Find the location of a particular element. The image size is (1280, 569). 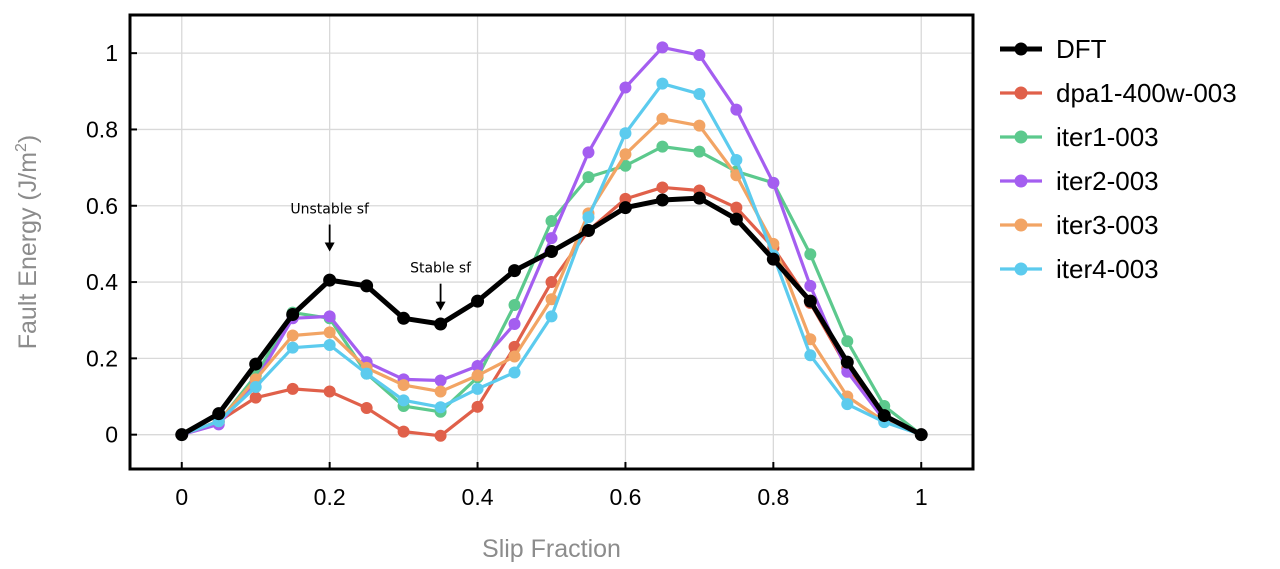

legend-item: iter4-003 is located at coordinates (1079, 269).